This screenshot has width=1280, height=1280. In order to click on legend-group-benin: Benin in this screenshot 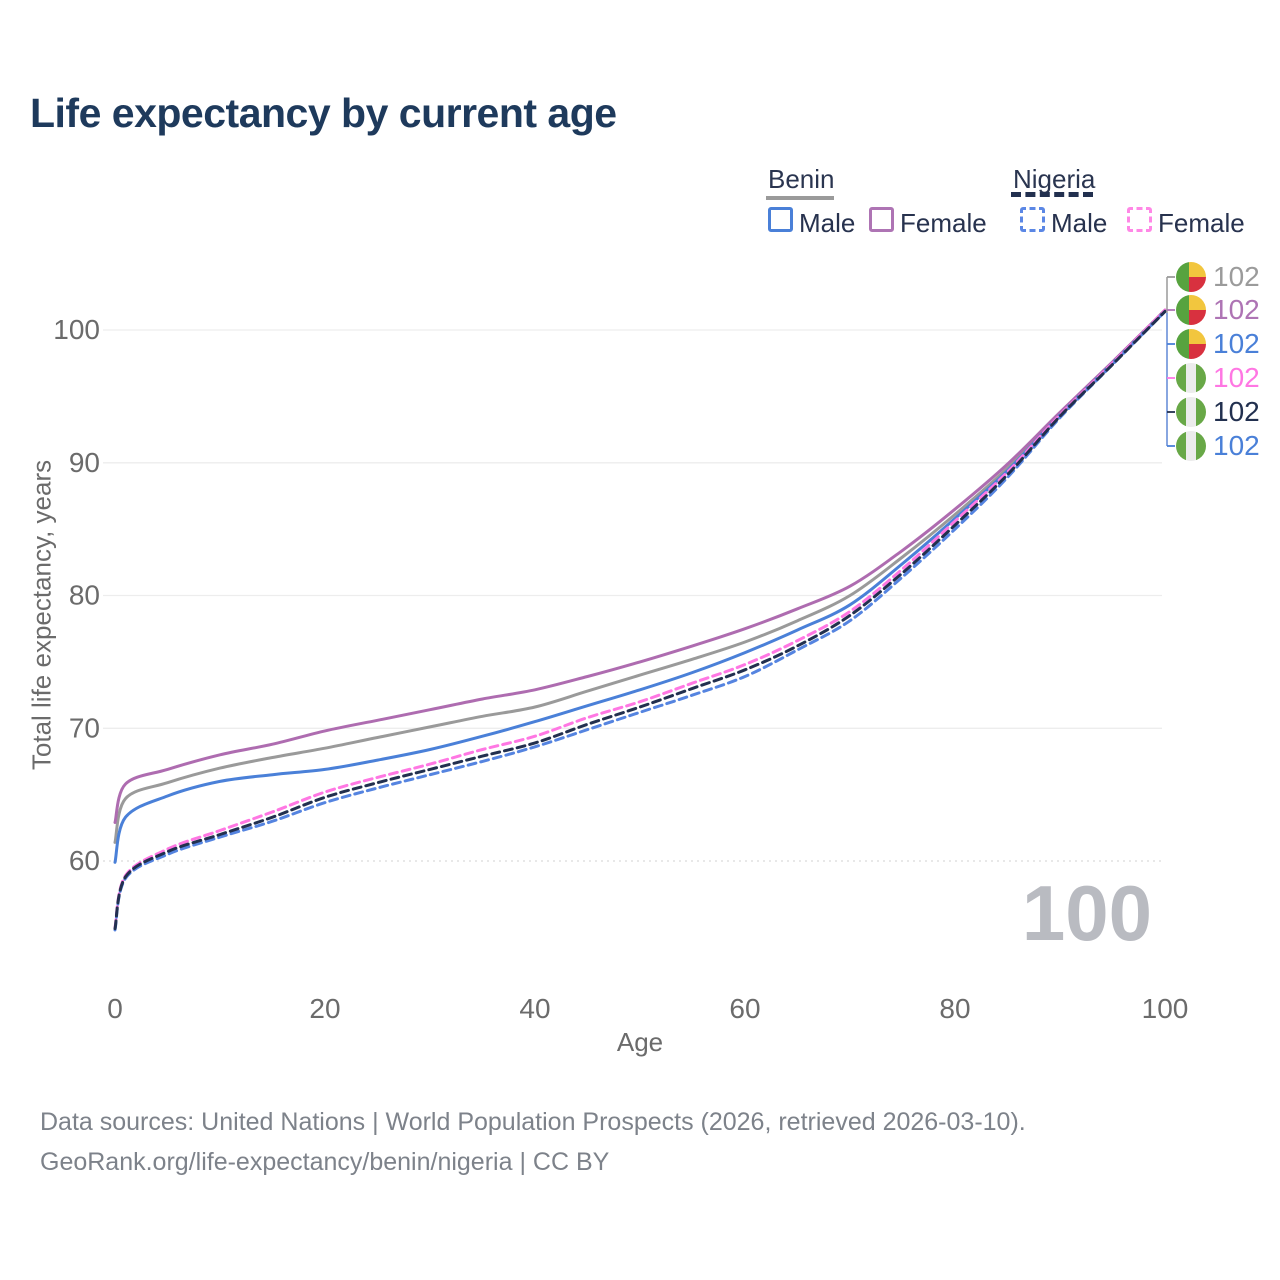, I will do `click(801, 179)`.